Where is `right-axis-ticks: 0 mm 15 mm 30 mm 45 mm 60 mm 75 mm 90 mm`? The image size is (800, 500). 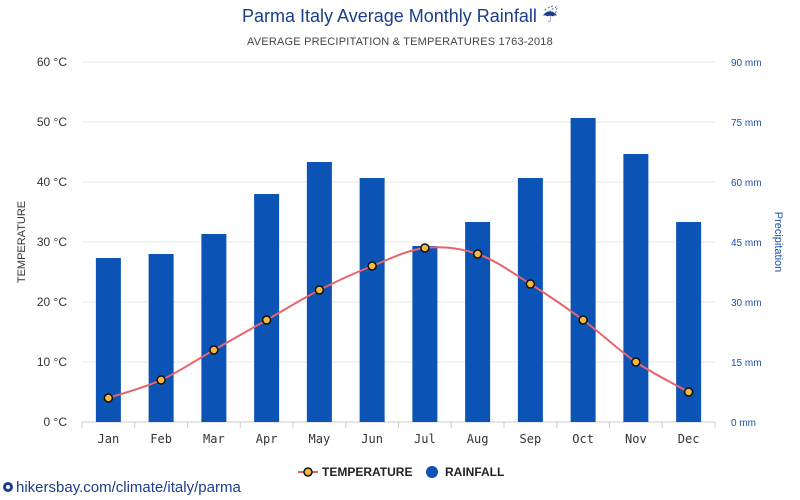 right-axis-ticks: 0 mm 15 mm 30 mm 45 mm 60 mm 75 mm 90 mm is located at coordinates (746, 243).